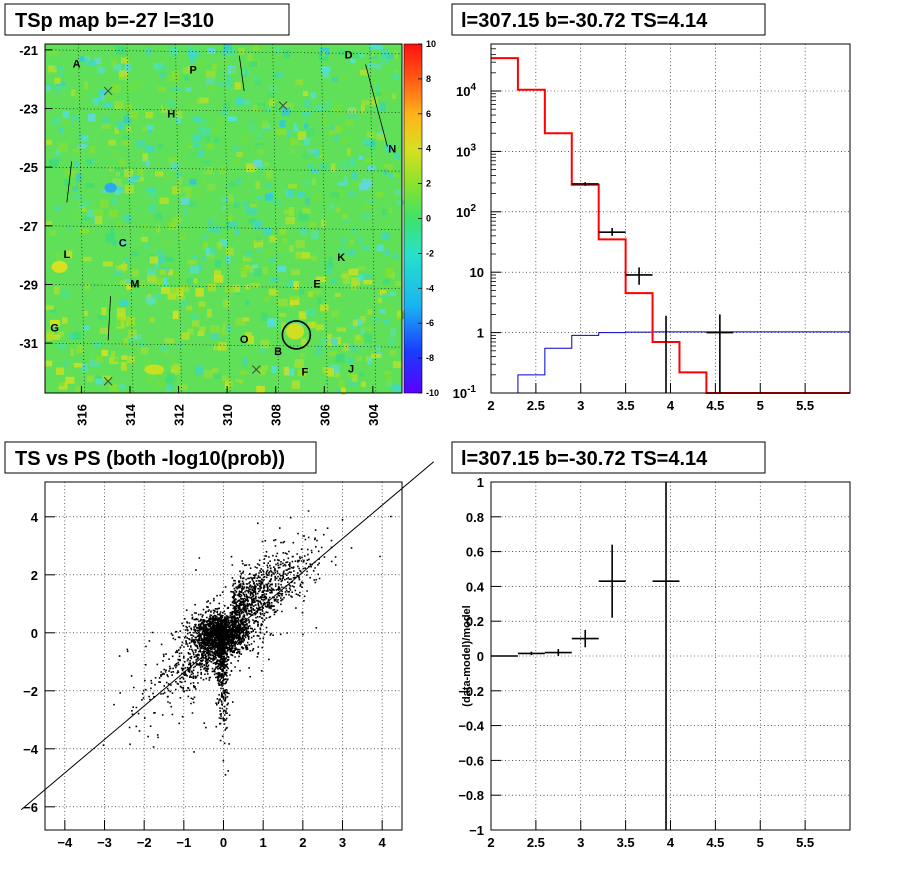 The image size is (898, 875). I want to click on heatmap-contour, so click(241, 73).